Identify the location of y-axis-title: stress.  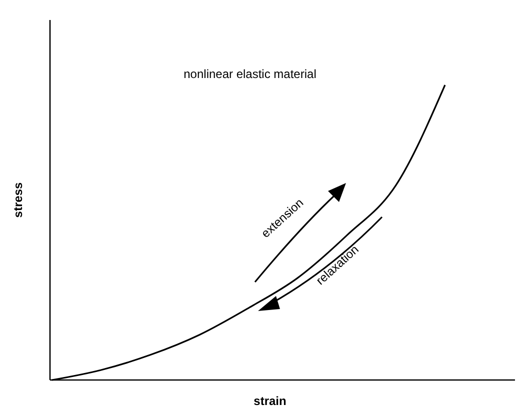
(18, 200).